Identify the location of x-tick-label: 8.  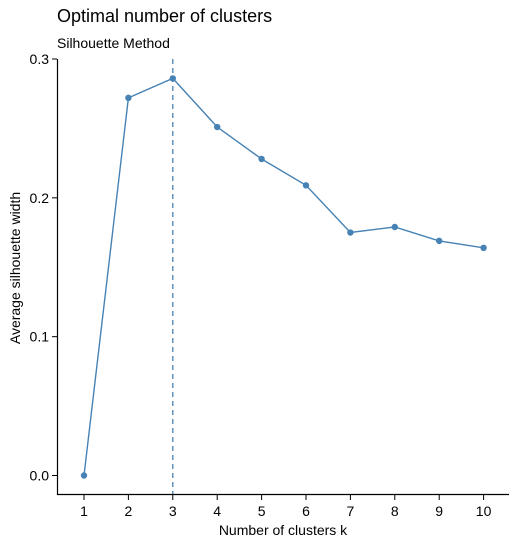
(395, 511).